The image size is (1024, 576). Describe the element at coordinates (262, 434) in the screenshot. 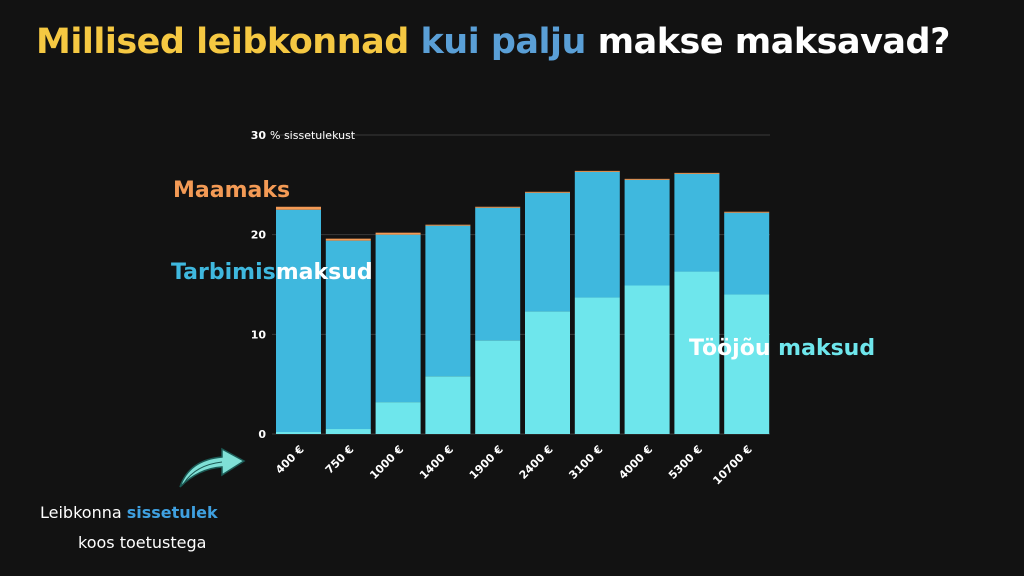

I see `y-tick-label: 0` at that location.